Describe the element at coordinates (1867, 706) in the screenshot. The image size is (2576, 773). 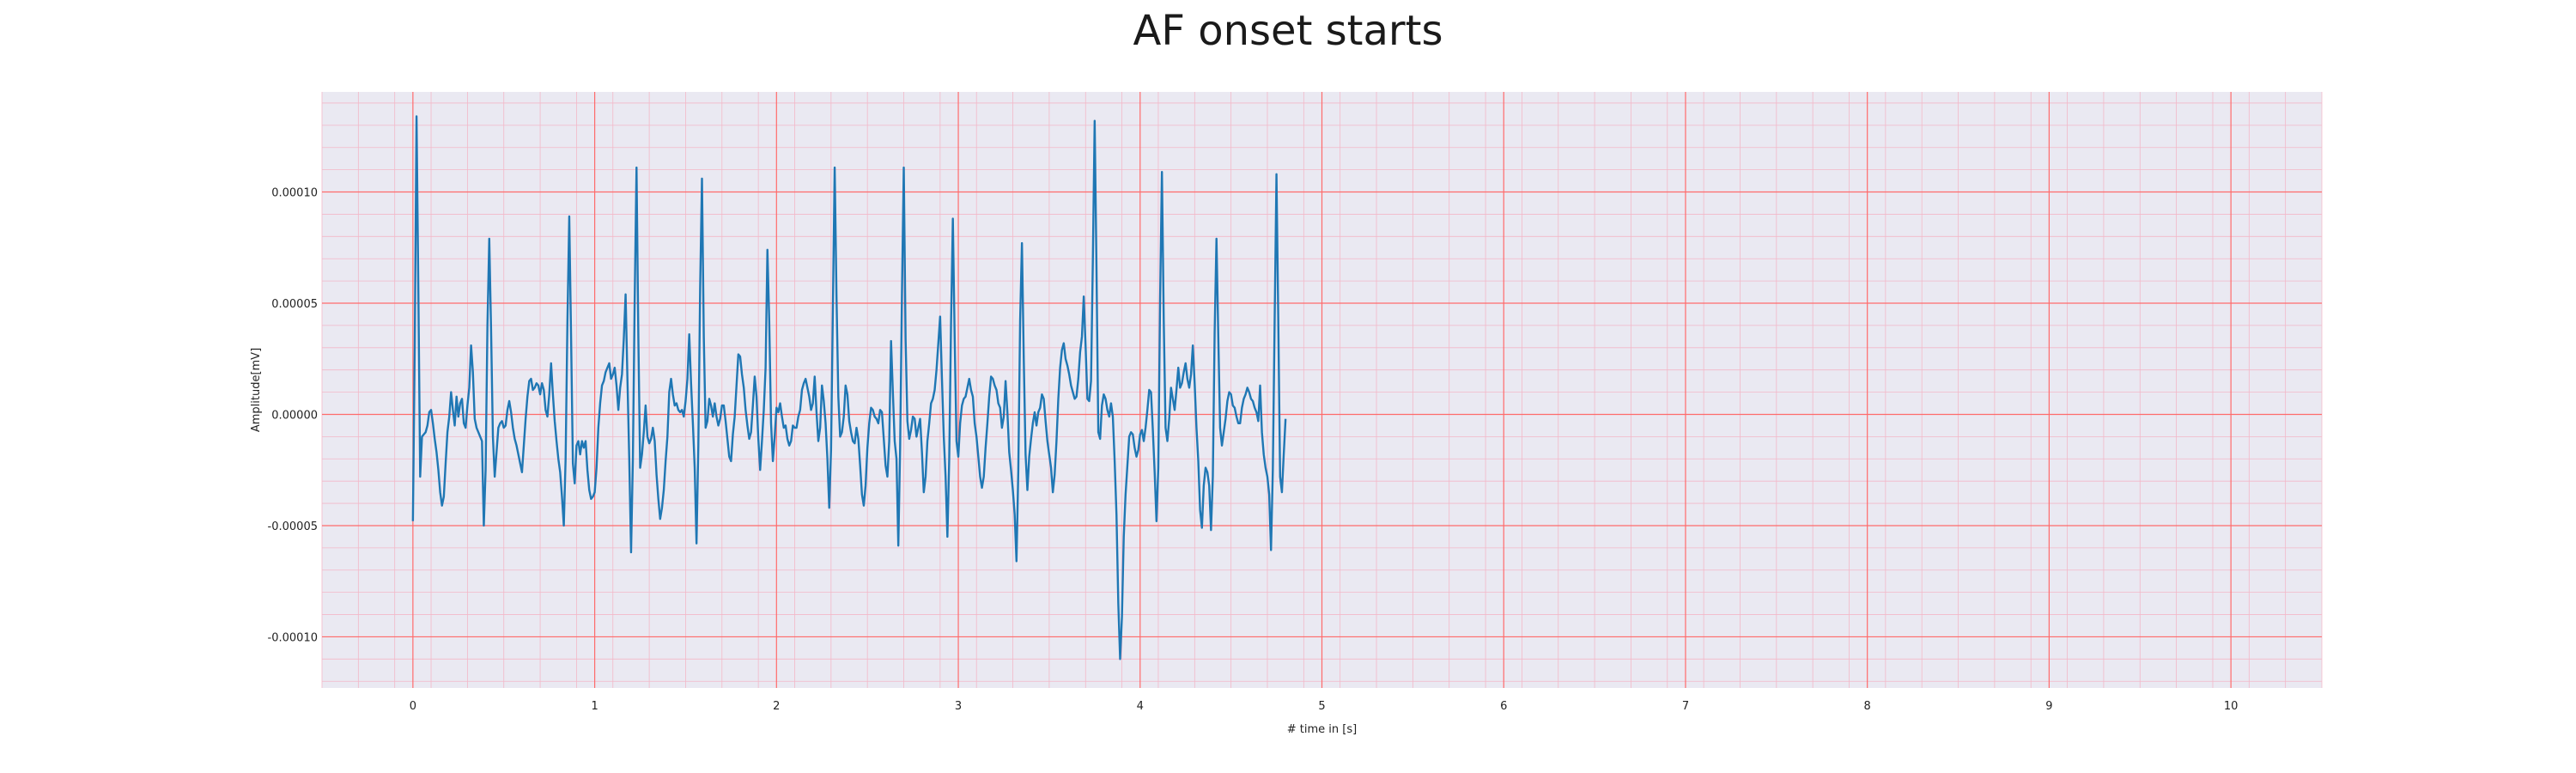
I see `x-tick-label: 8` at that location.